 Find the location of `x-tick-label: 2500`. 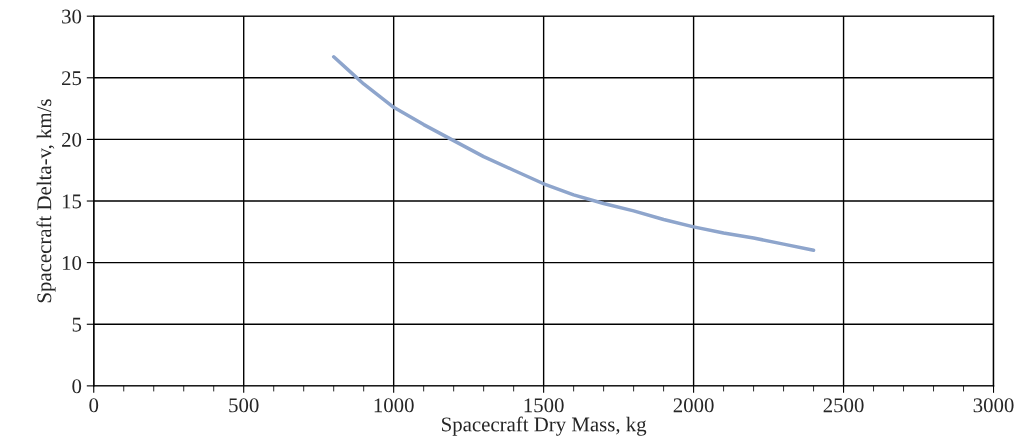

x-tick-label: 2500 is located at coordinates (843, 405).